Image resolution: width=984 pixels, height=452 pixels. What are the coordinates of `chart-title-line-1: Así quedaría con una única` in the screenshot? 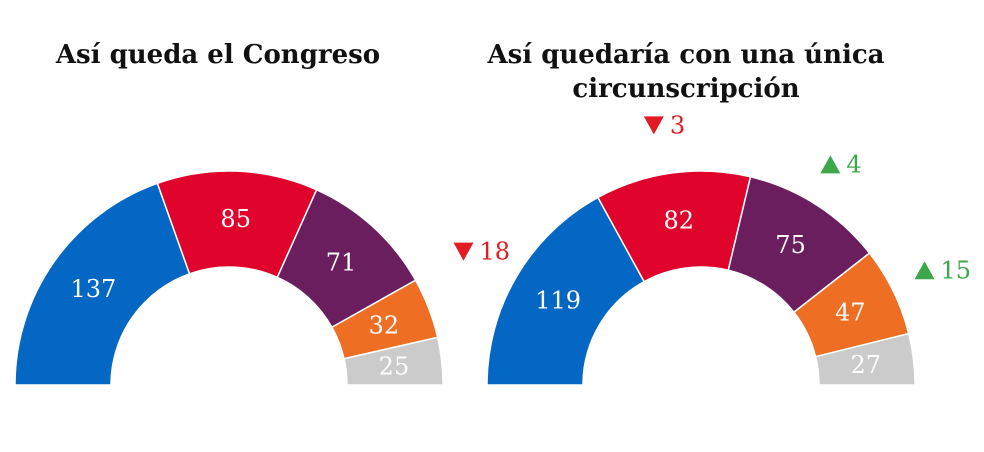 It's located at (686, 55).